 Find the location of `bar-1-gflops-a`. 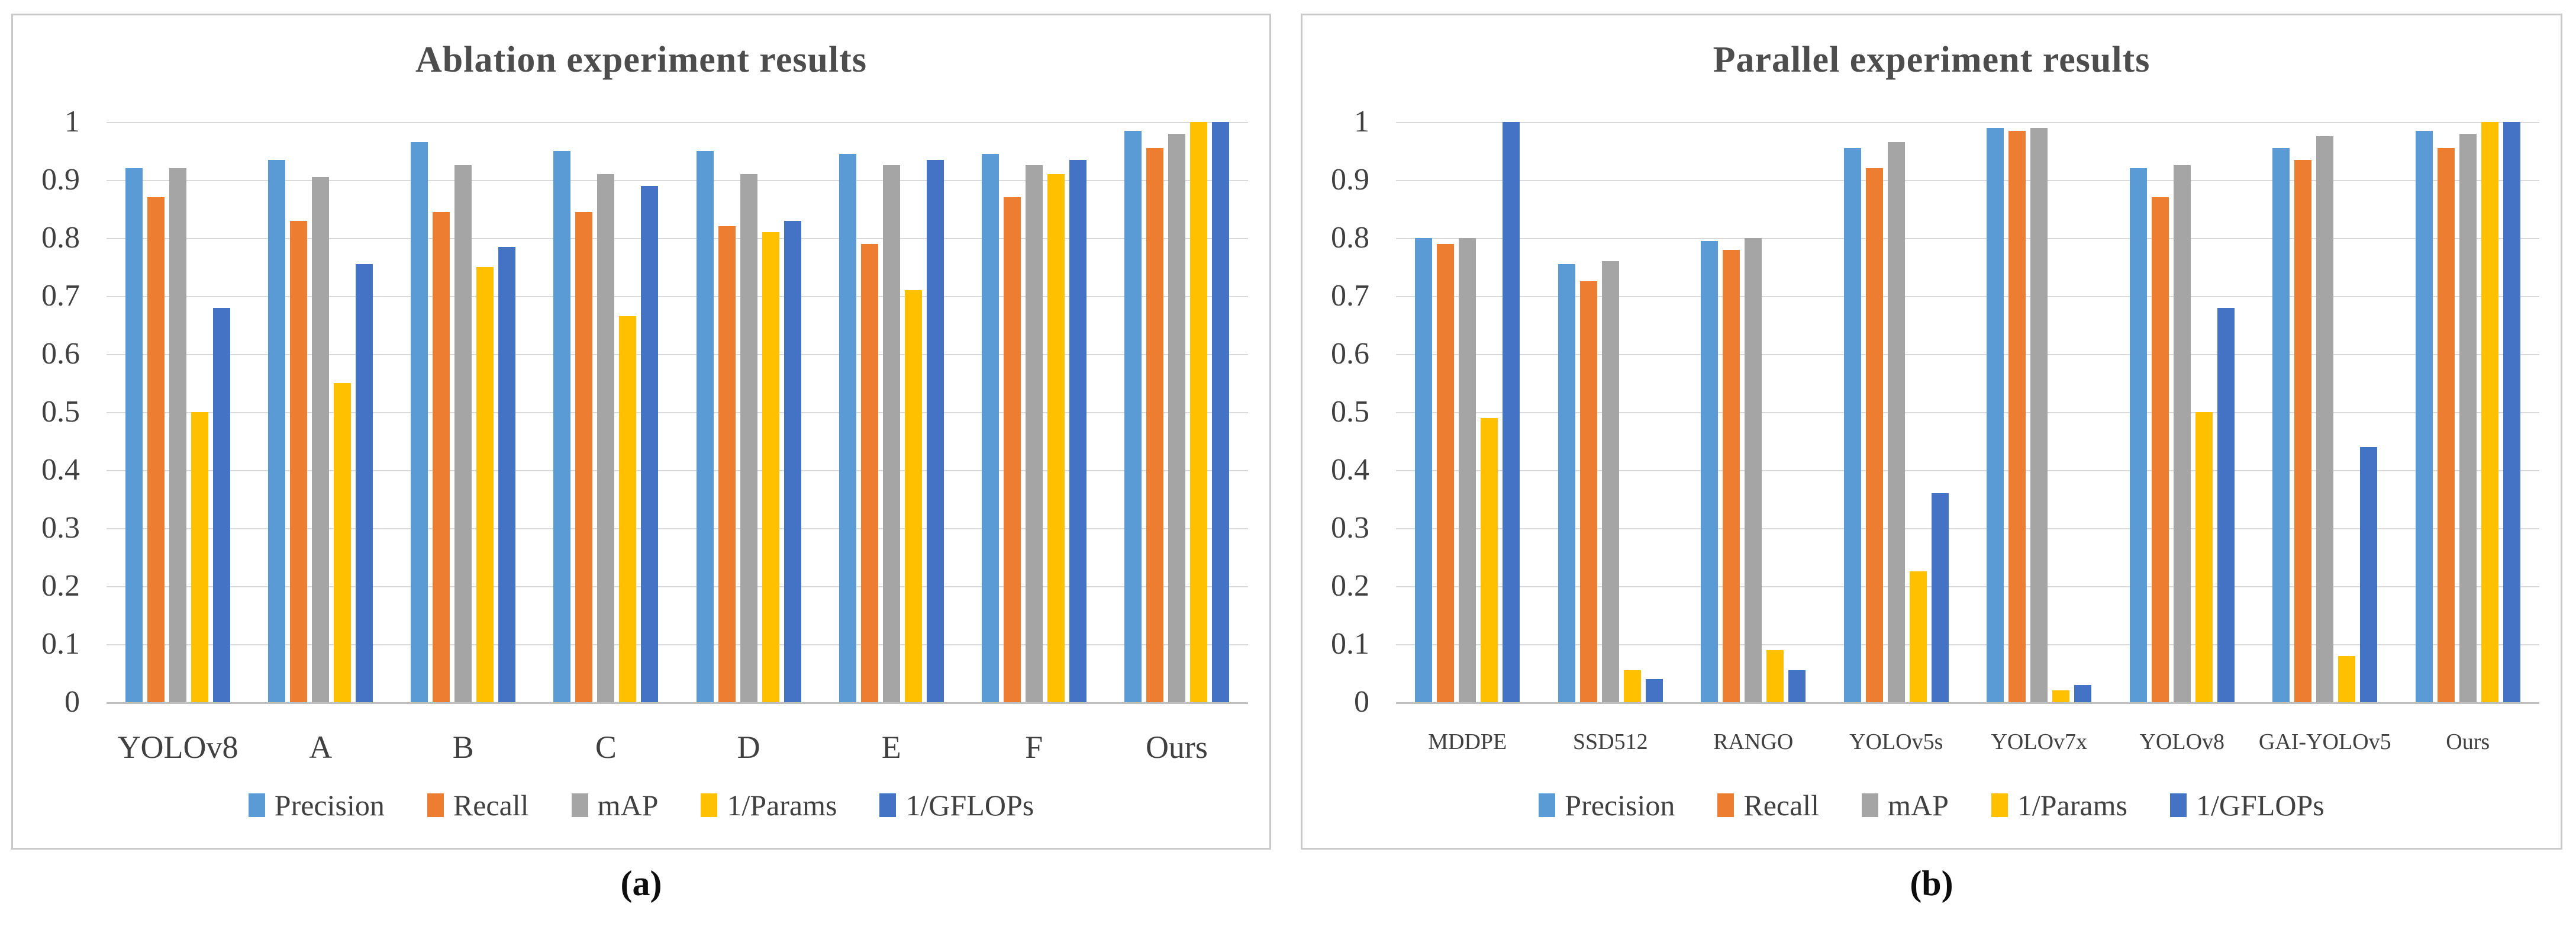

bar-1-gflops-a is located at coordinates (364, 483).